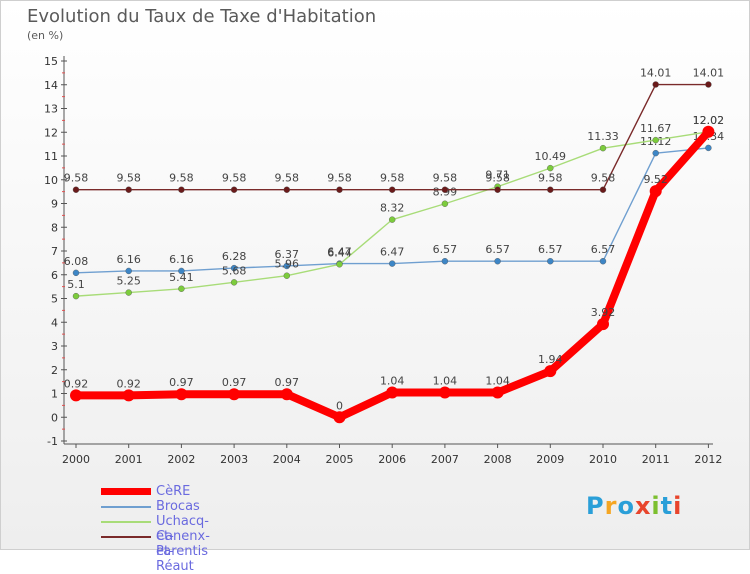 This screenshot has width=750, height=574. Describe the element at coordinates (54, 394) in the screenshot. I see `y-tick-label: 1` at that location.